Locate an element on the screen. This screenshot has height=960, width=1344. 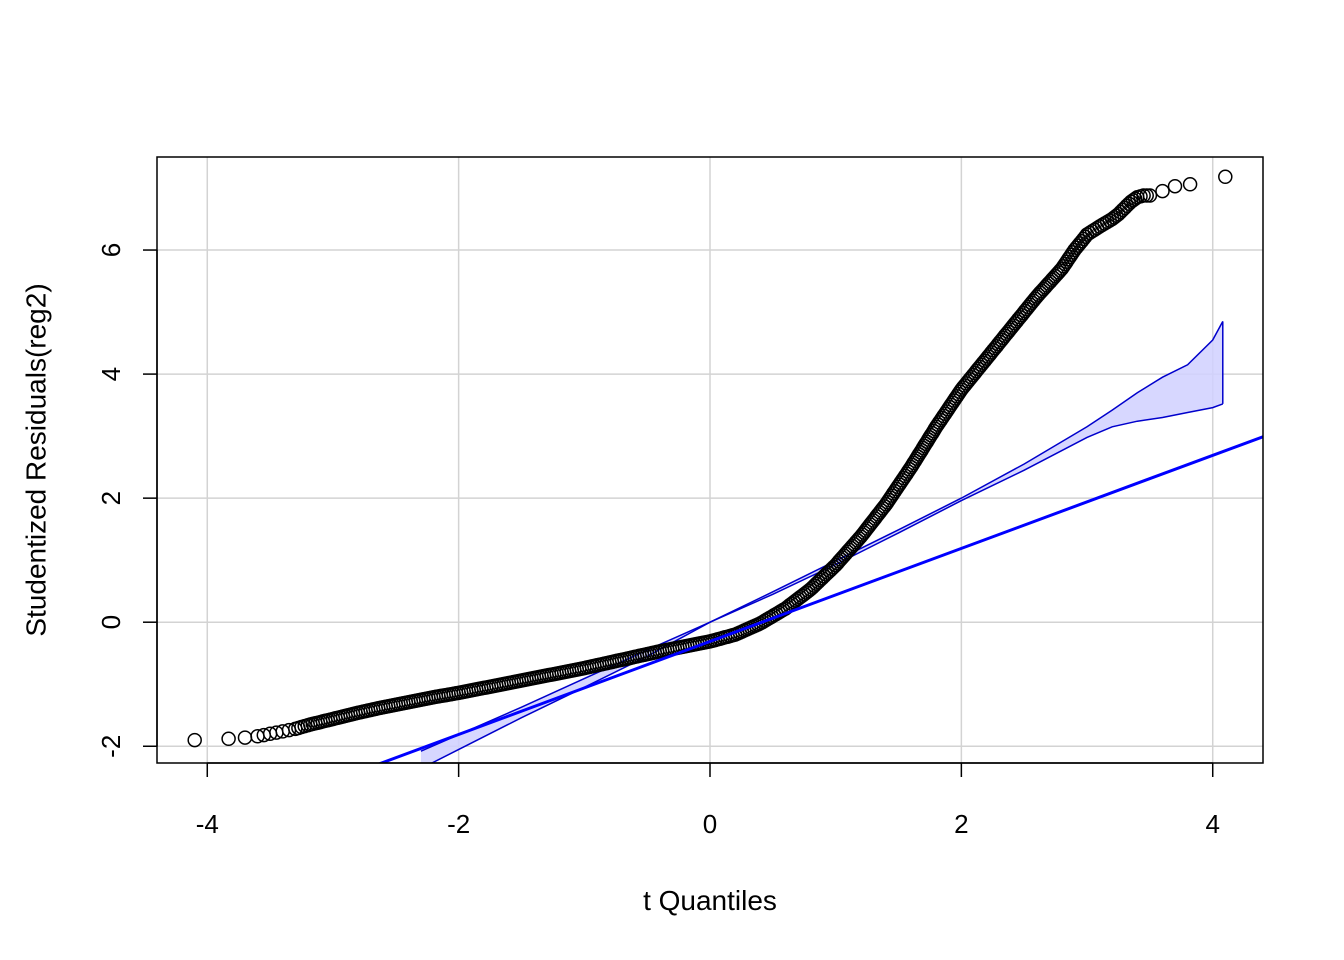
y-tick-label: 6 is located at coordinates (111, 250).